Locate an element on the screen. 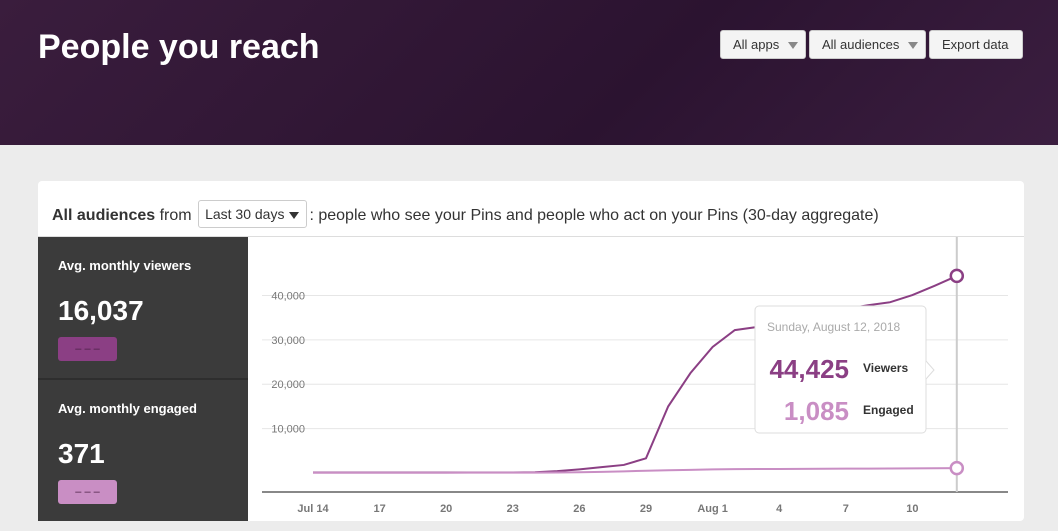 The width and height of the screenshot is (1058, 531). x-tick-label: 10 is located at coordinates (912, 509).